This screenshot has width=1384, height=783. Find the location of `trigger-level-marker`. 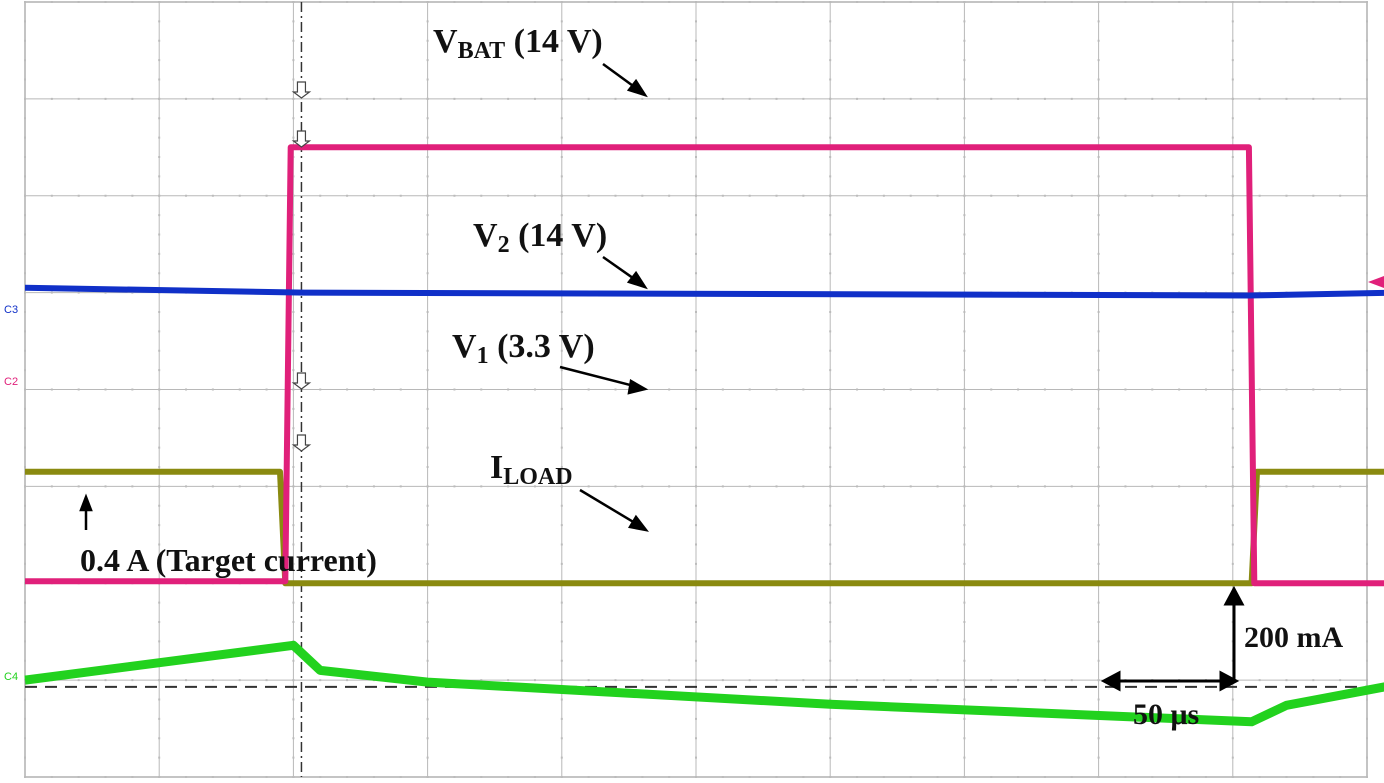

trigger-level-marker is located at coordinates (1376, 282).